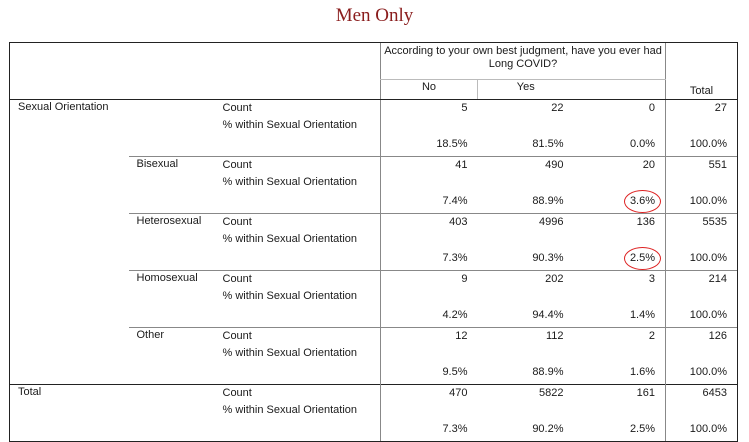 This screenshot has width=749, height=442. What do you see at coordinates (429, 165) in the screenshot?
I see `cell-count: 41` at bounding box center [429, 165].